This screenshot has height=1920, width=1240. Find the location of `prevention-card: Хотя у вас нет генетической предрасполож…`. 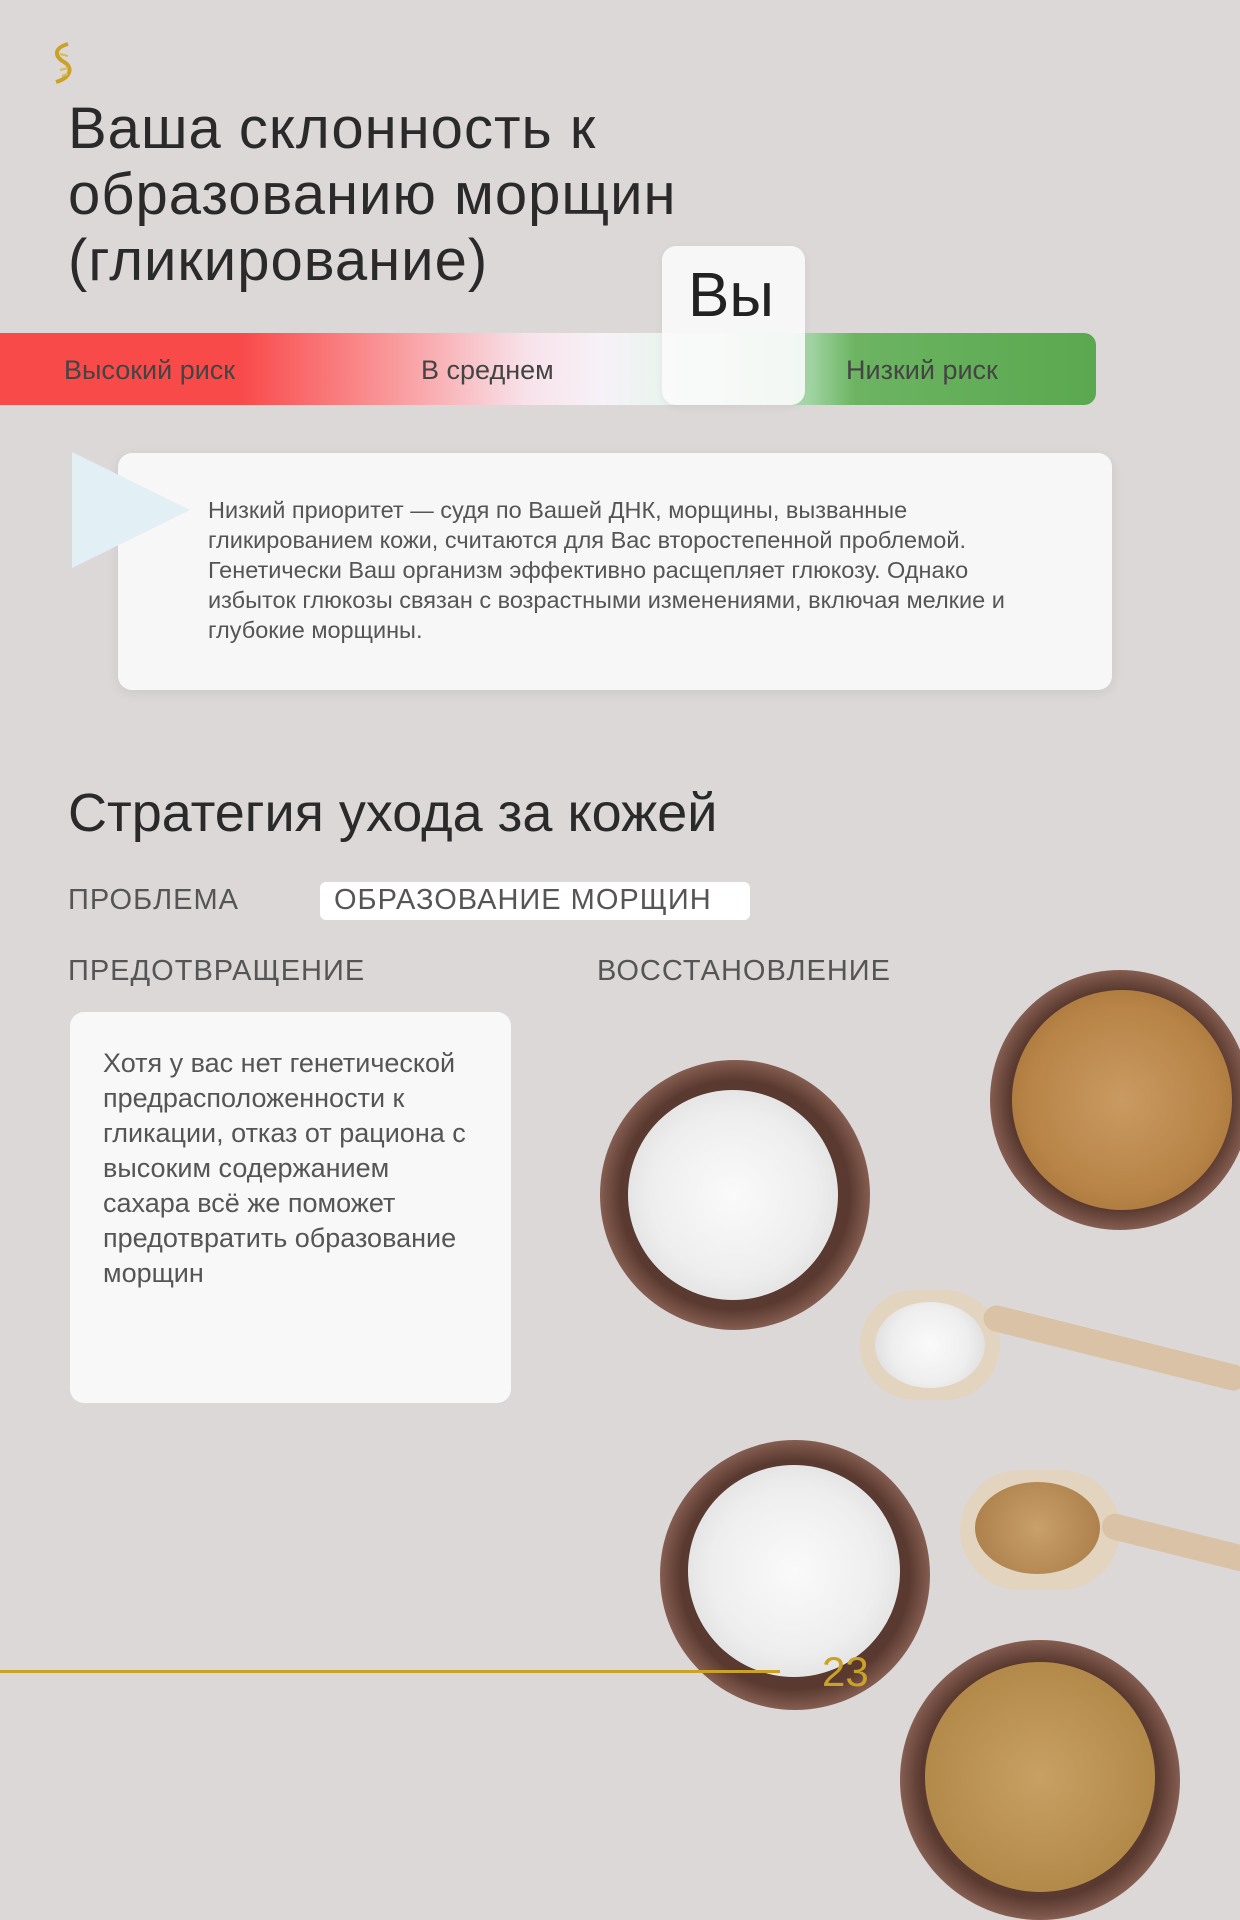

prevention-card: Хотя у вас нет генетической предрасполож… is located at coordinates (290, 1207).